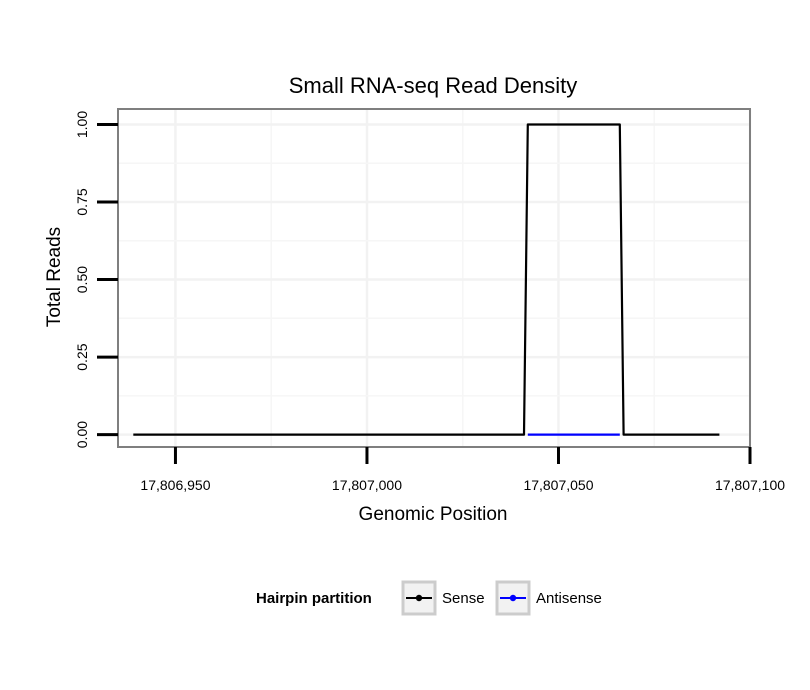 The height and width of the screenshot is (690, 810). I want to click on y-tick-label: 0.50, so click(82, 279).